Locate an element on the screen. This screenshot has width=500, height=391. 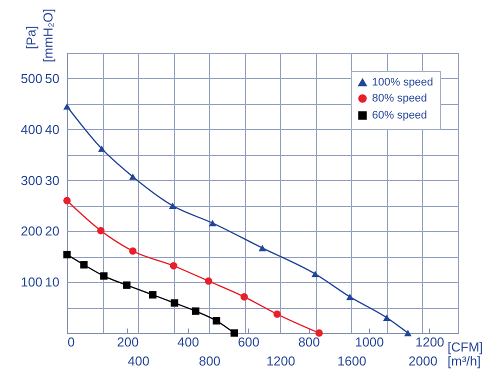
x-tick-label: 400 is located at coordinates (188, 342).